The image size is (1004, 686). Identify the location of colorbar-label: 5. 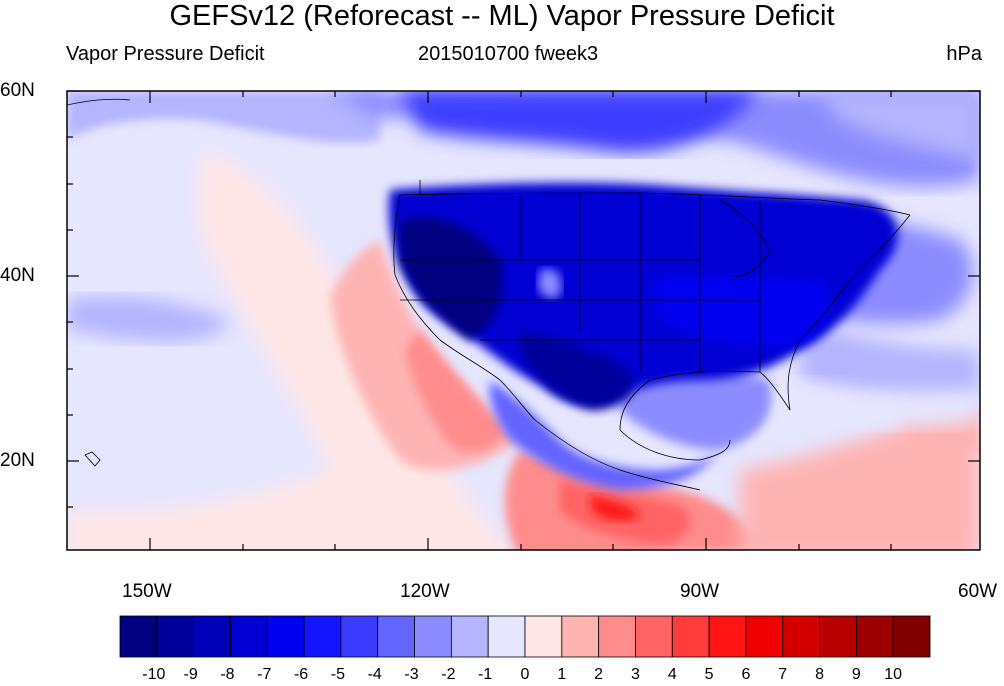
(709, 674).